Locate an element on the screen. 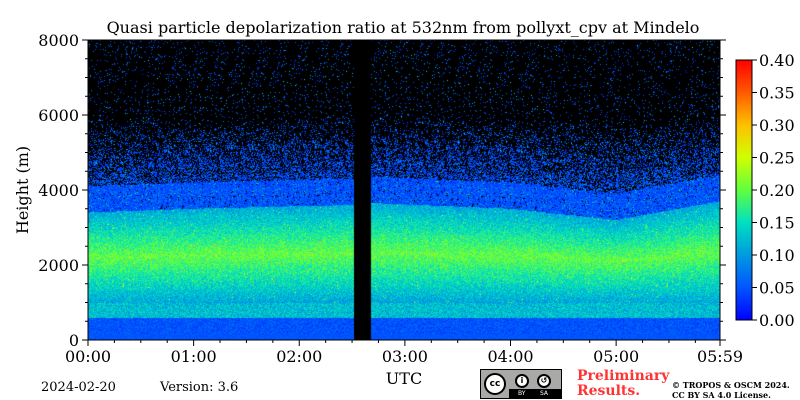  x-tick-label: 01:00 is located at coordinates (194, 356).